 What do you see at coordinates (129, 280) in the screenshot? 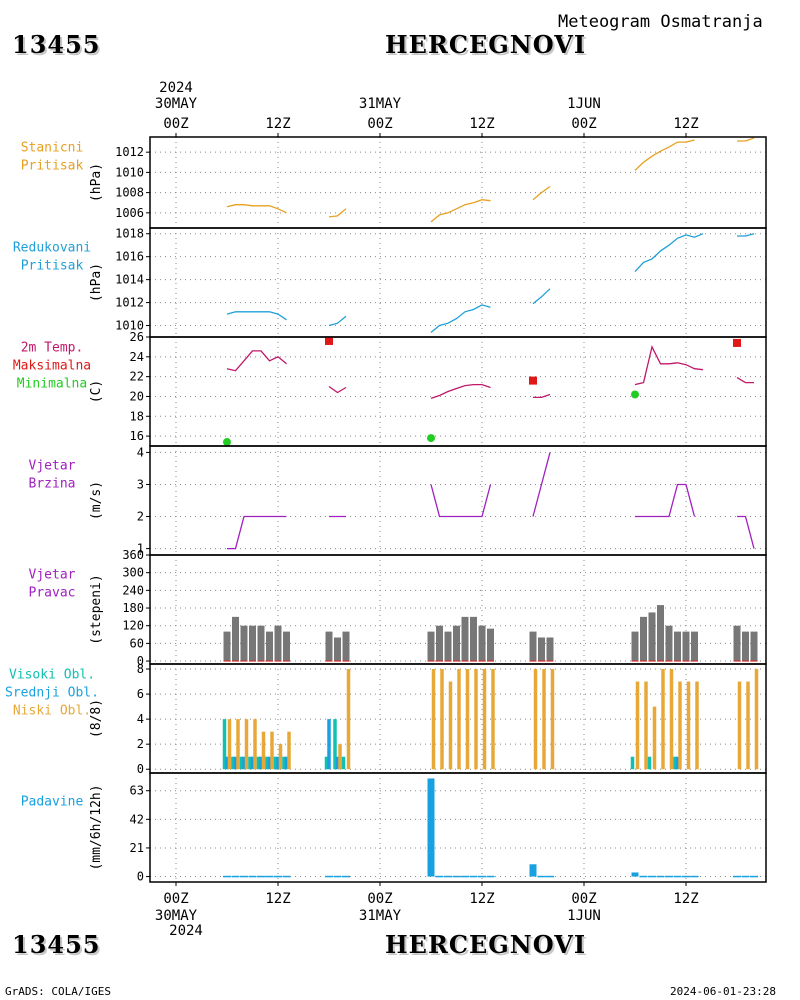
I see `y-tick-label: 1014` at bounding box center [129, 280].